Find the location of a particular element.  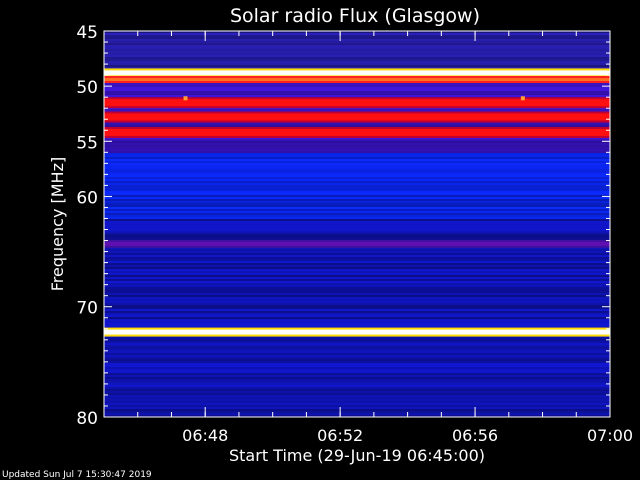

band-49.4mhz is located at coordinates (357, 80).